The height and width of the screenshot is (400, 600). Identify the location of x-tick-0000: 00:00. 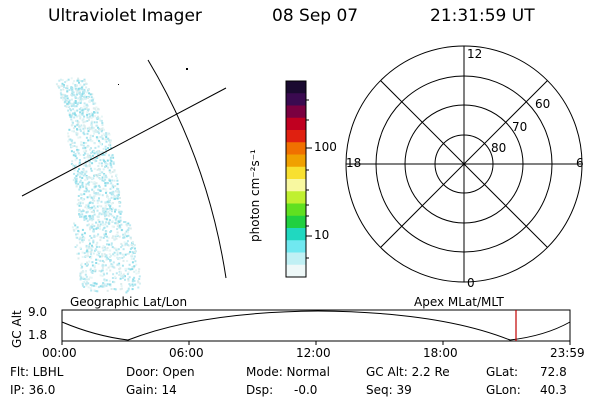
(59, 353).